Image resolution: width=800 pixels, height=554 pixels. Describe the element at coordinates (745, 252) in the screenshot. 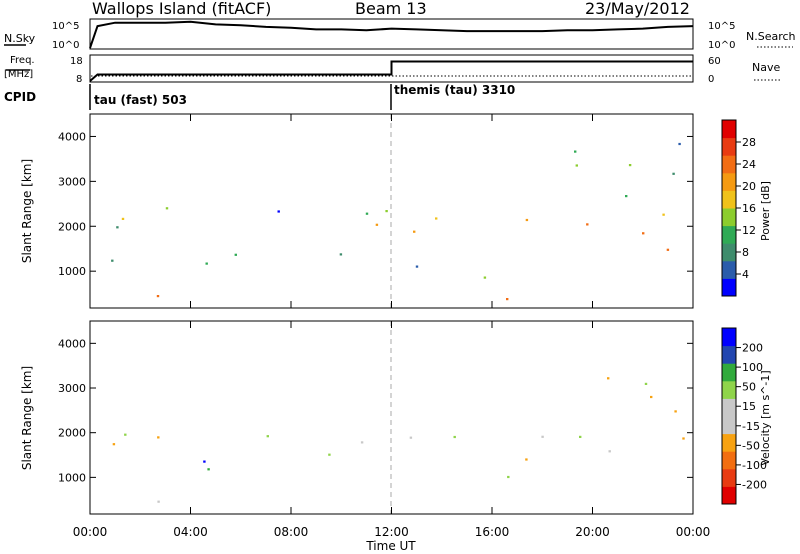

I see `power-colorbar-tick-label: 8` at that location.